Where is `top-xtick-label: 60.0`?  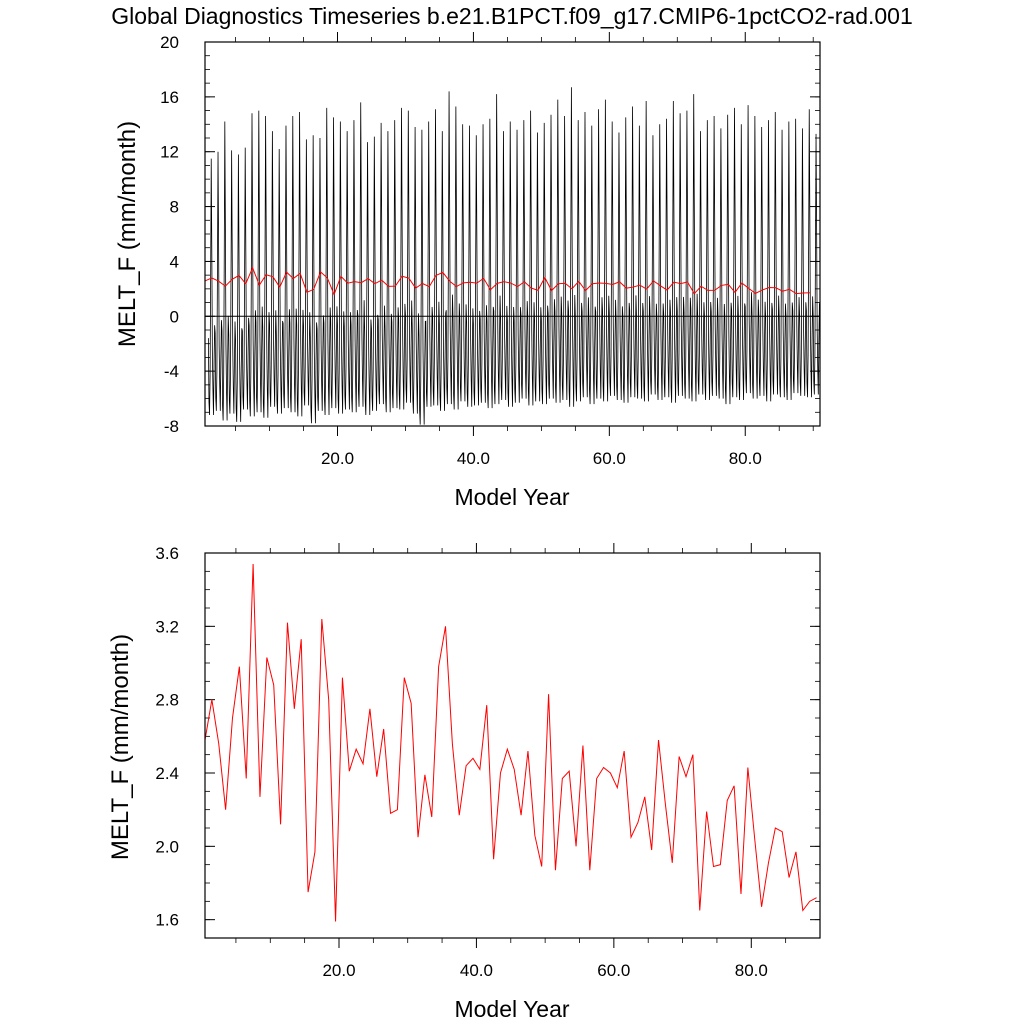 top-xtick-label: 60.0 is located at coordinates (609, 458).